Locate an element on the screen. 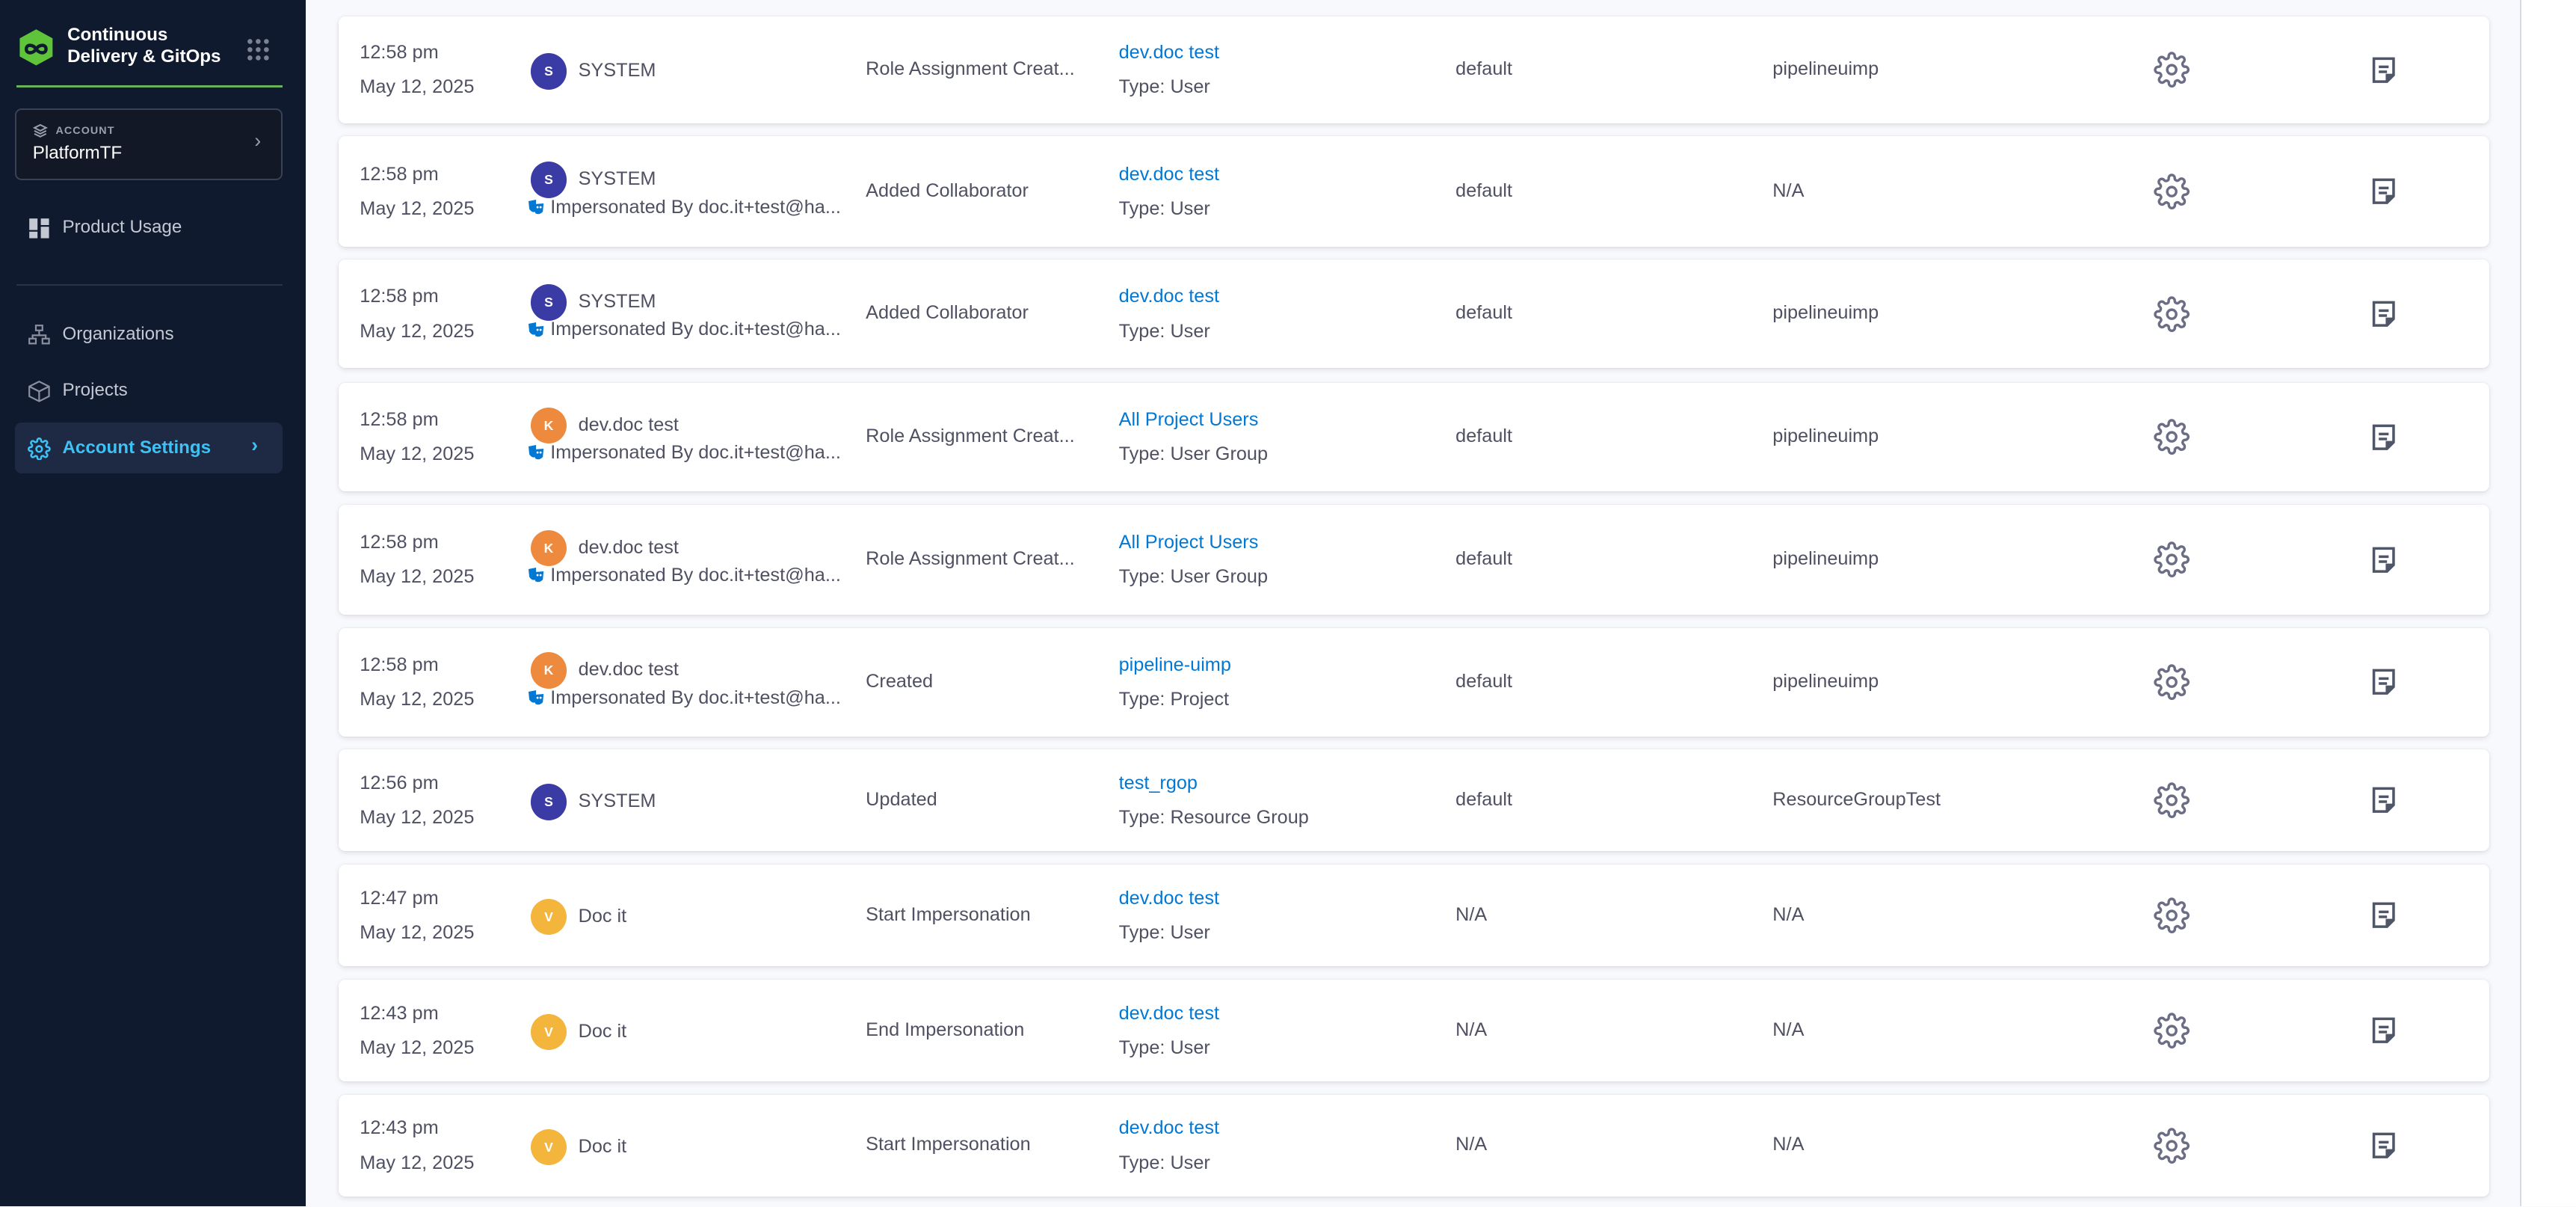 The height and width of the screenshot is (1207, 2576). sidebar-item-projects: Projects is located at coordinates (149, 390).